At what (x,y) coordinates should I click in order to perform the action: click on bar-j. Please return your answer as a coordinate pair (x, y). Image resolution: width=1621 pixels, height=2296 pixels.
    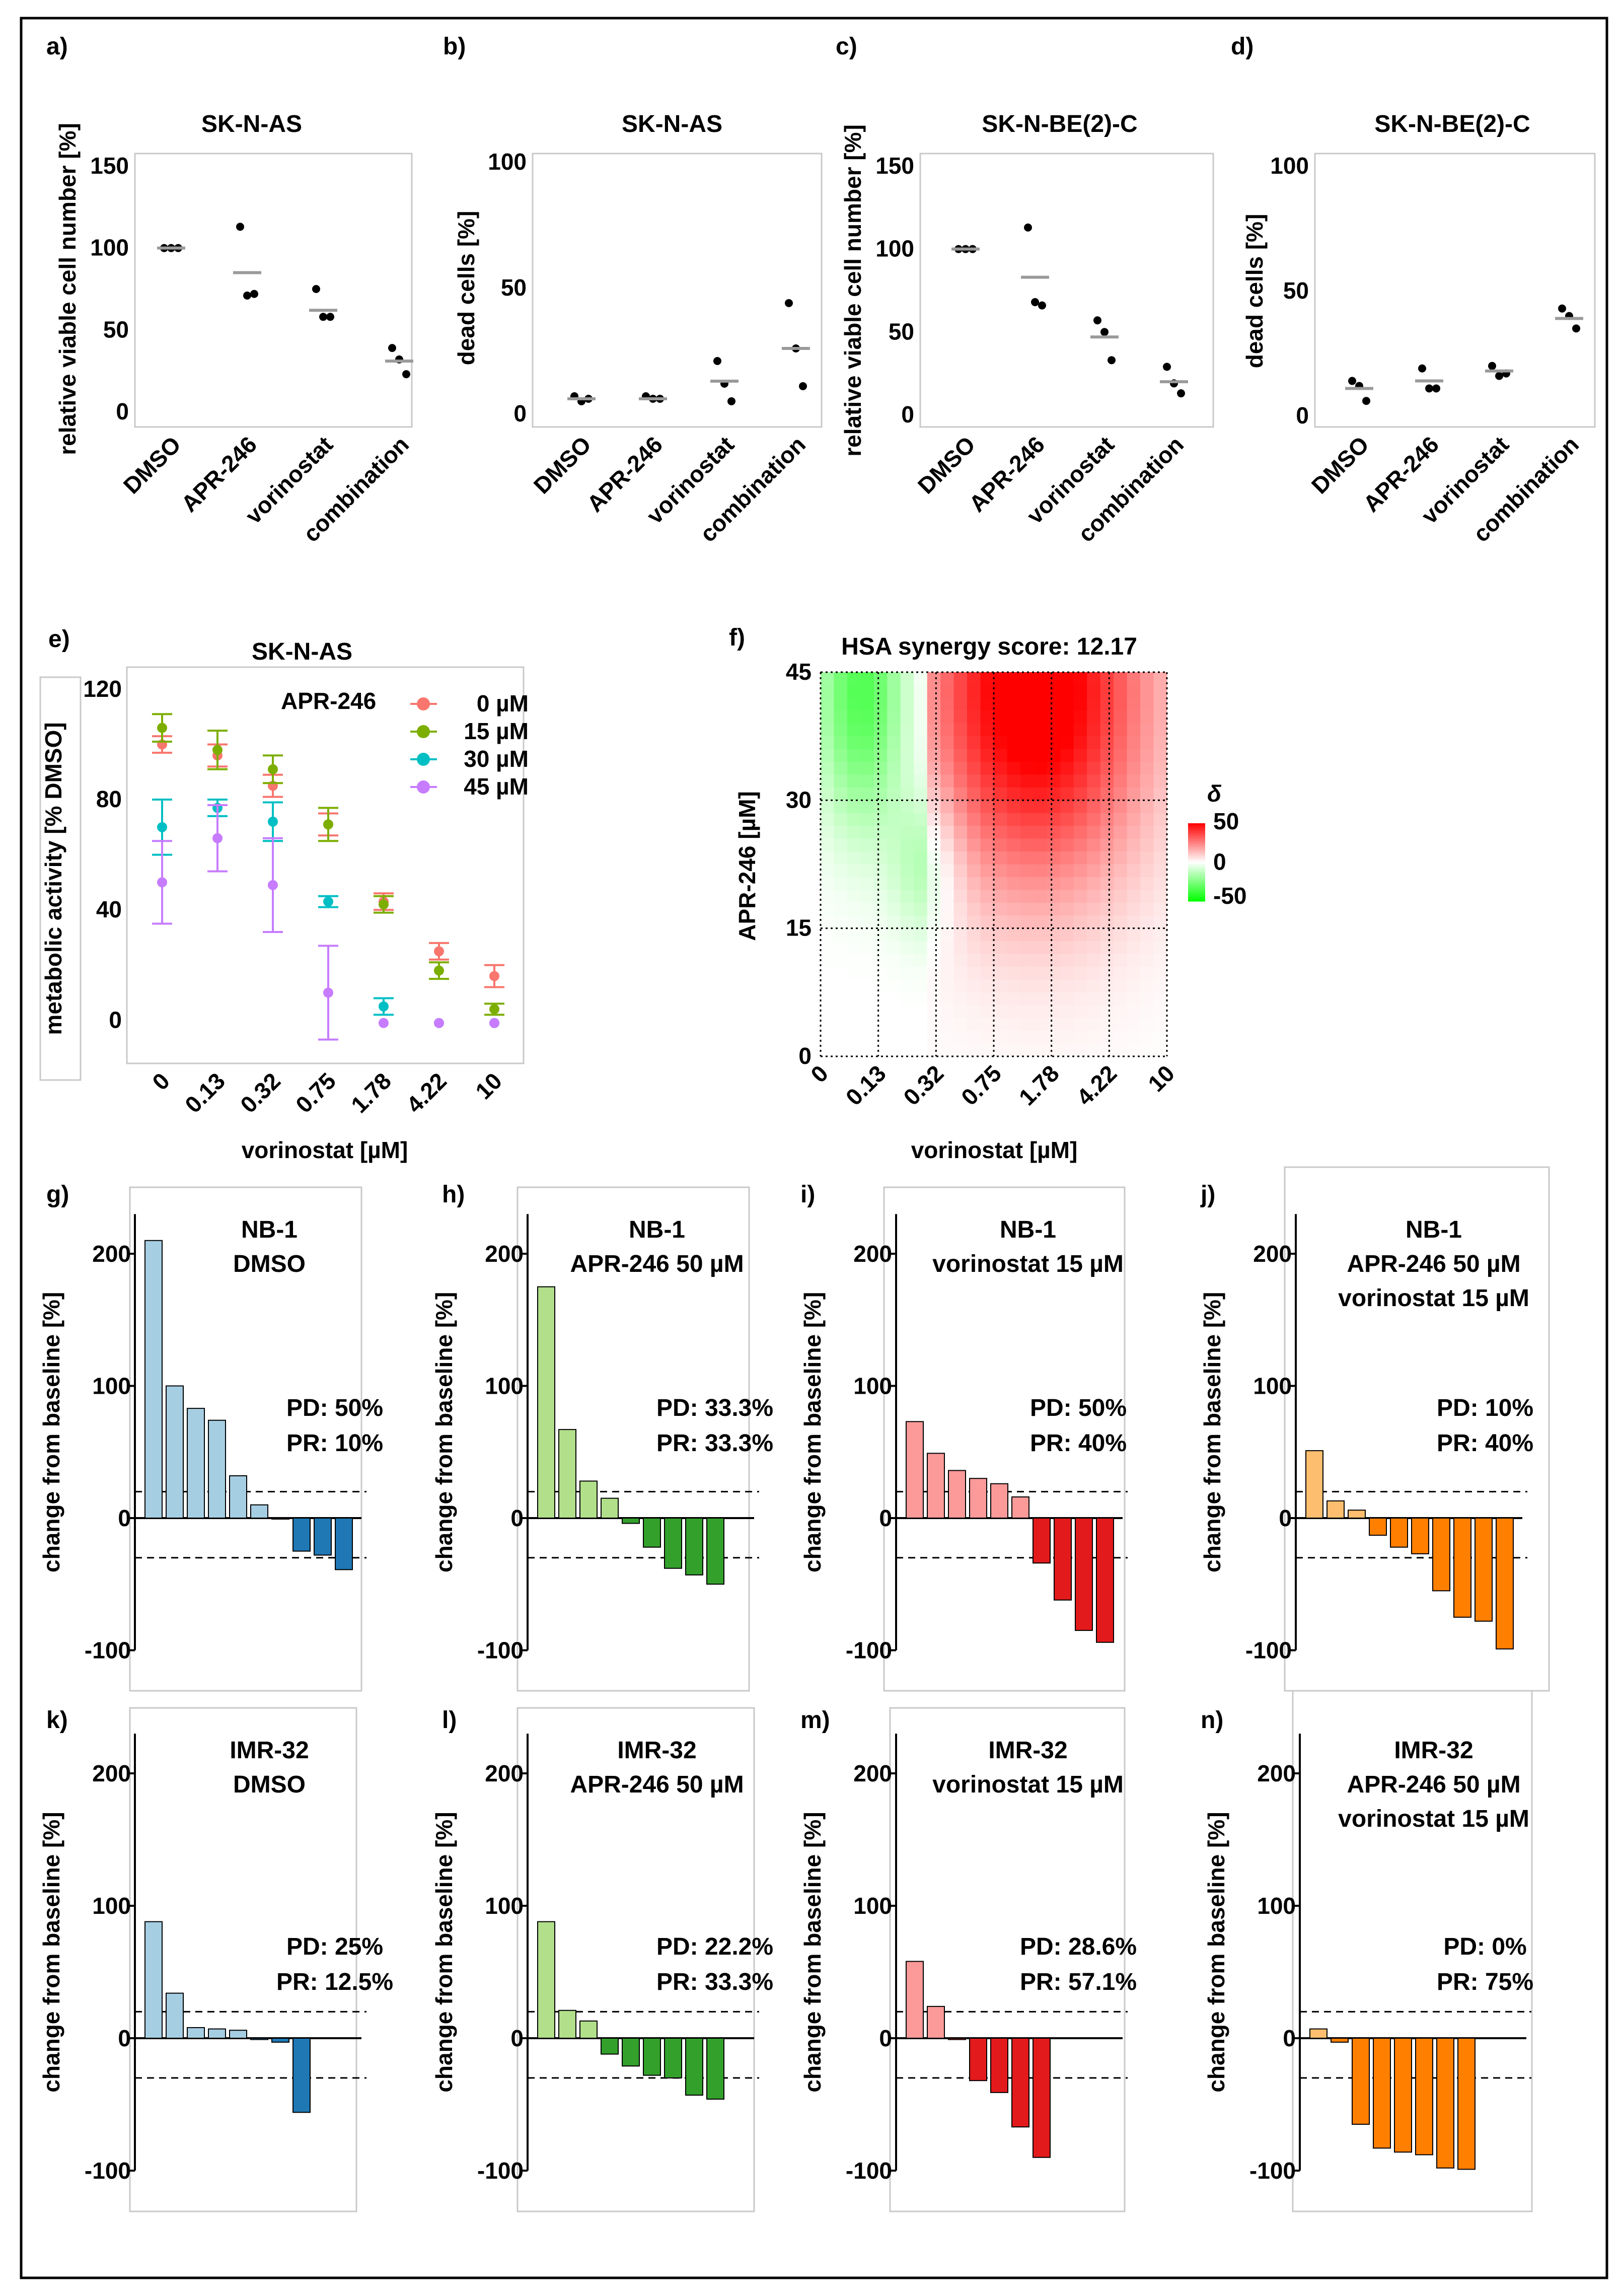
    Looking at the image, I should click on (1378, 1527).